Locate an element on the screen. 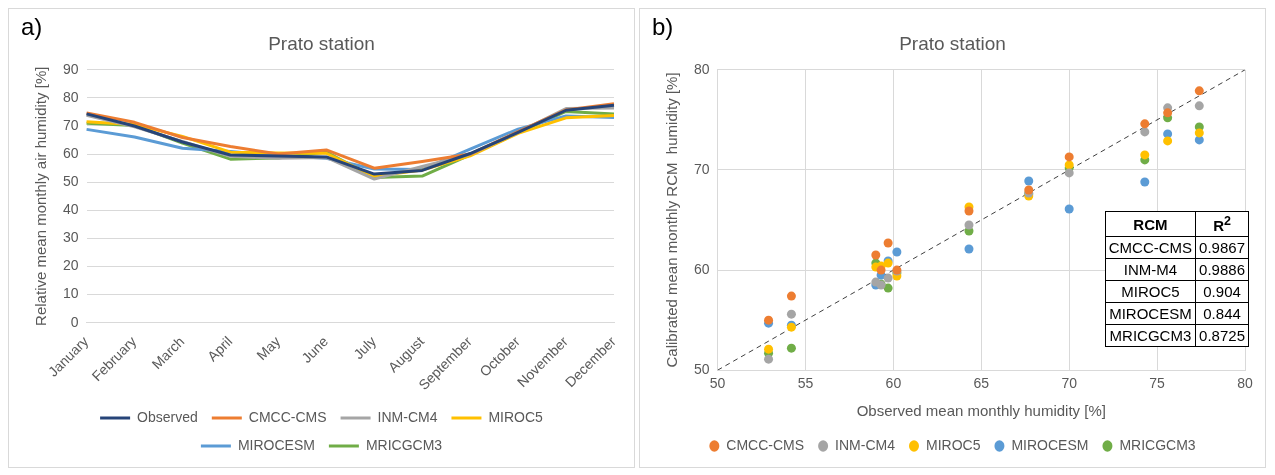  y-axis-title: Relative mean monthly air humidity [%] is located at coordinates (41, 196).